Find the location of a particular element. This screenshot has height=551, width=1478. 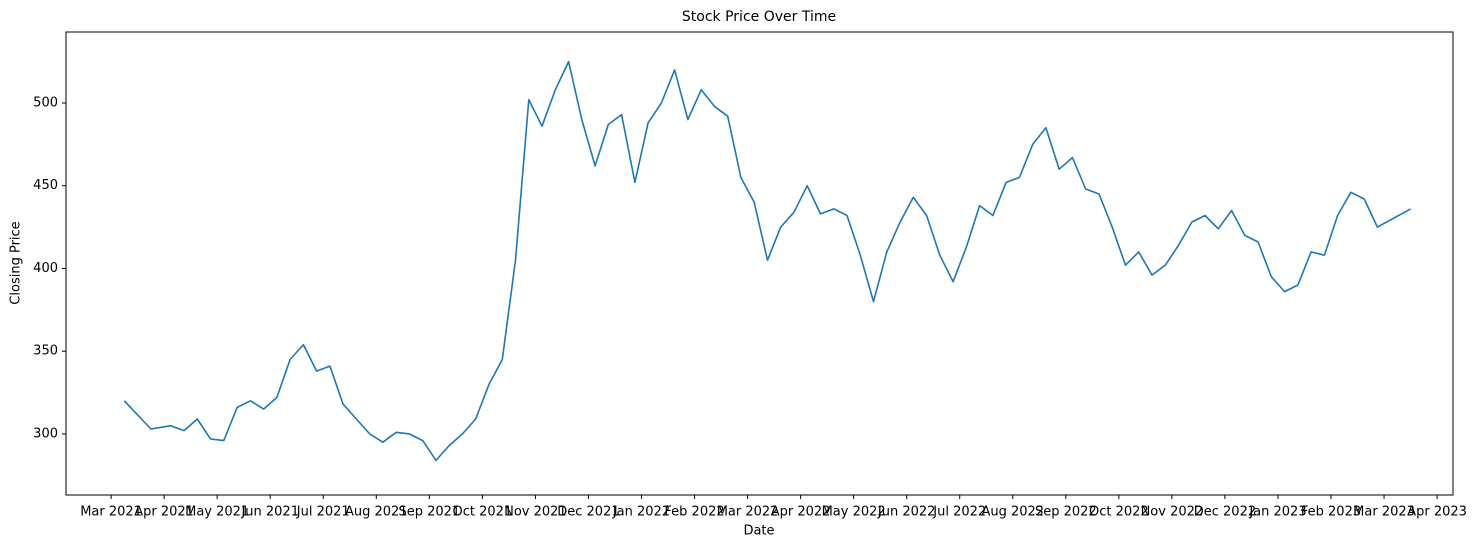

x-tick-label: Sep 2022 is located at coordinates (1066, 512).